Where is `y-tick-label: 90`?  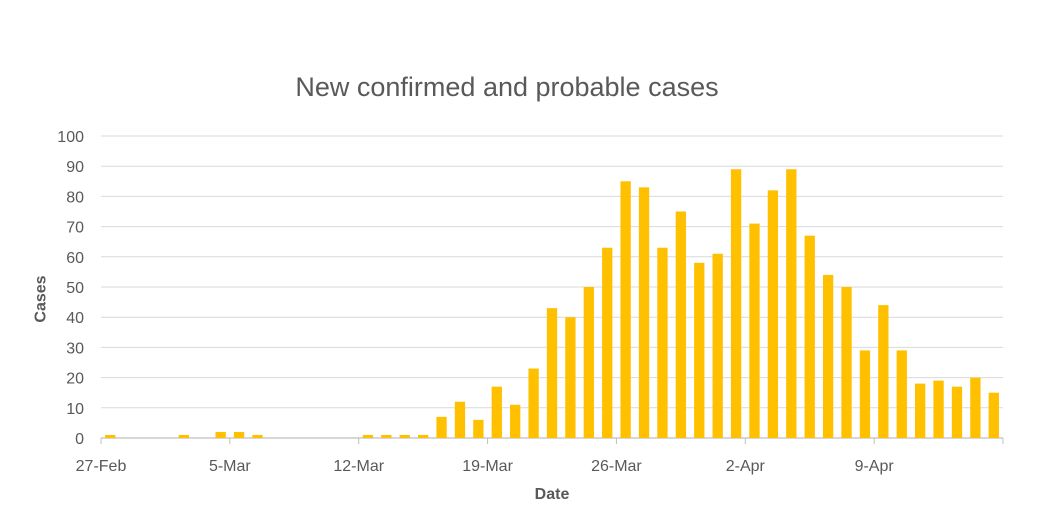 y-tick-label: 90 is located at coordinates (75, 167).